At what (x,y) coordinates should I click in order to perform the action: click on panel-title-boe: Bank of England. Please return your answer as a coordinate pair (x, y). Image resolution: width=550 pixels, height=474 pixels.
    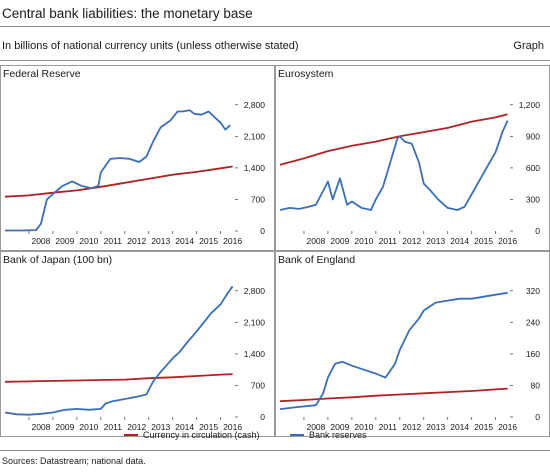
    Looking at the image, I should click on (316, 260).